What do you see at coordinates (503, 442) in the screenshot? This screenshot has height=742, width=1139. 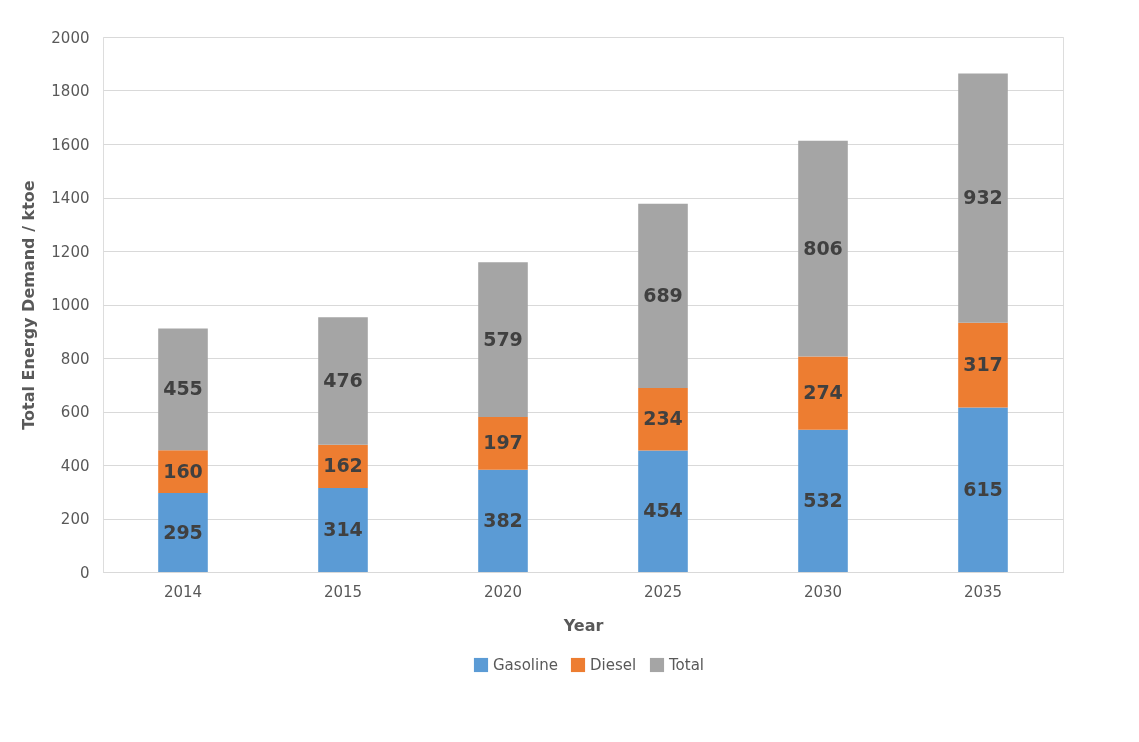 I see `data-label: 197` at bounding box center [503, 442].